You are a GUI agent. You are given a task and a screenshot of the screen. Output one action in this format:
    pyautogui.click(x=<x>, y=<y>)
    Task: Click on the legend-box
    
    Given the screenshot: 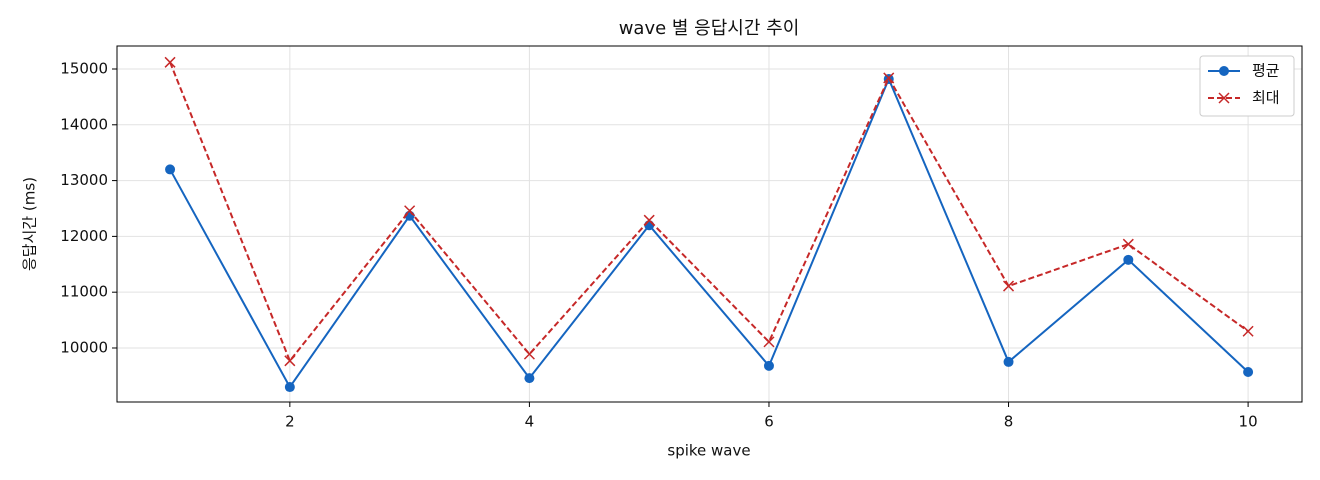 What is the action you would take?
    pyautogui.click(x=1247, y=86)
    